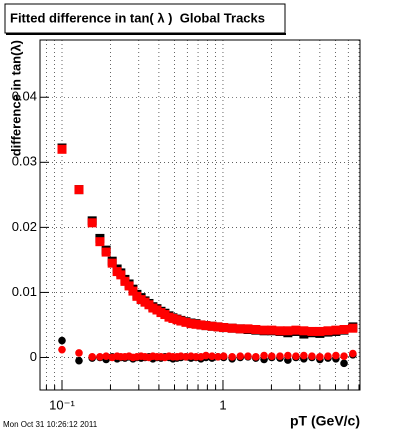  Describe the element at coordinates (33, 356) in the screenshot. I see `y-tick-label: 0` at that location.